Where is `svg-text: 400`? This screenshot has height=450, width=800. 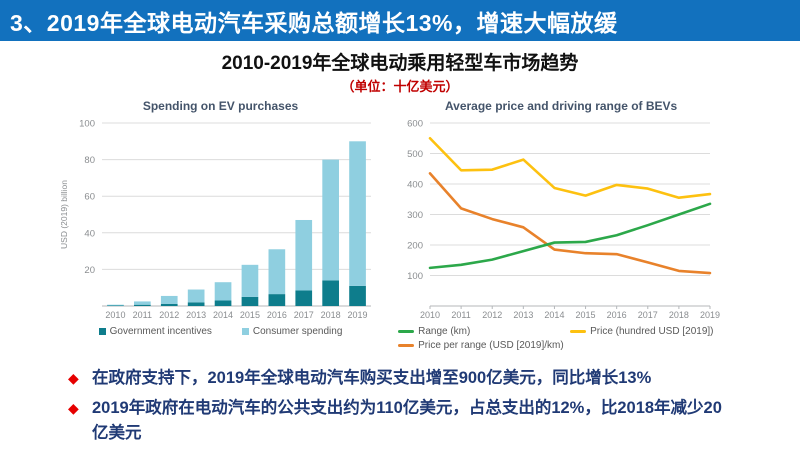 svg-text: 400 is located at coordinates (415, 185).